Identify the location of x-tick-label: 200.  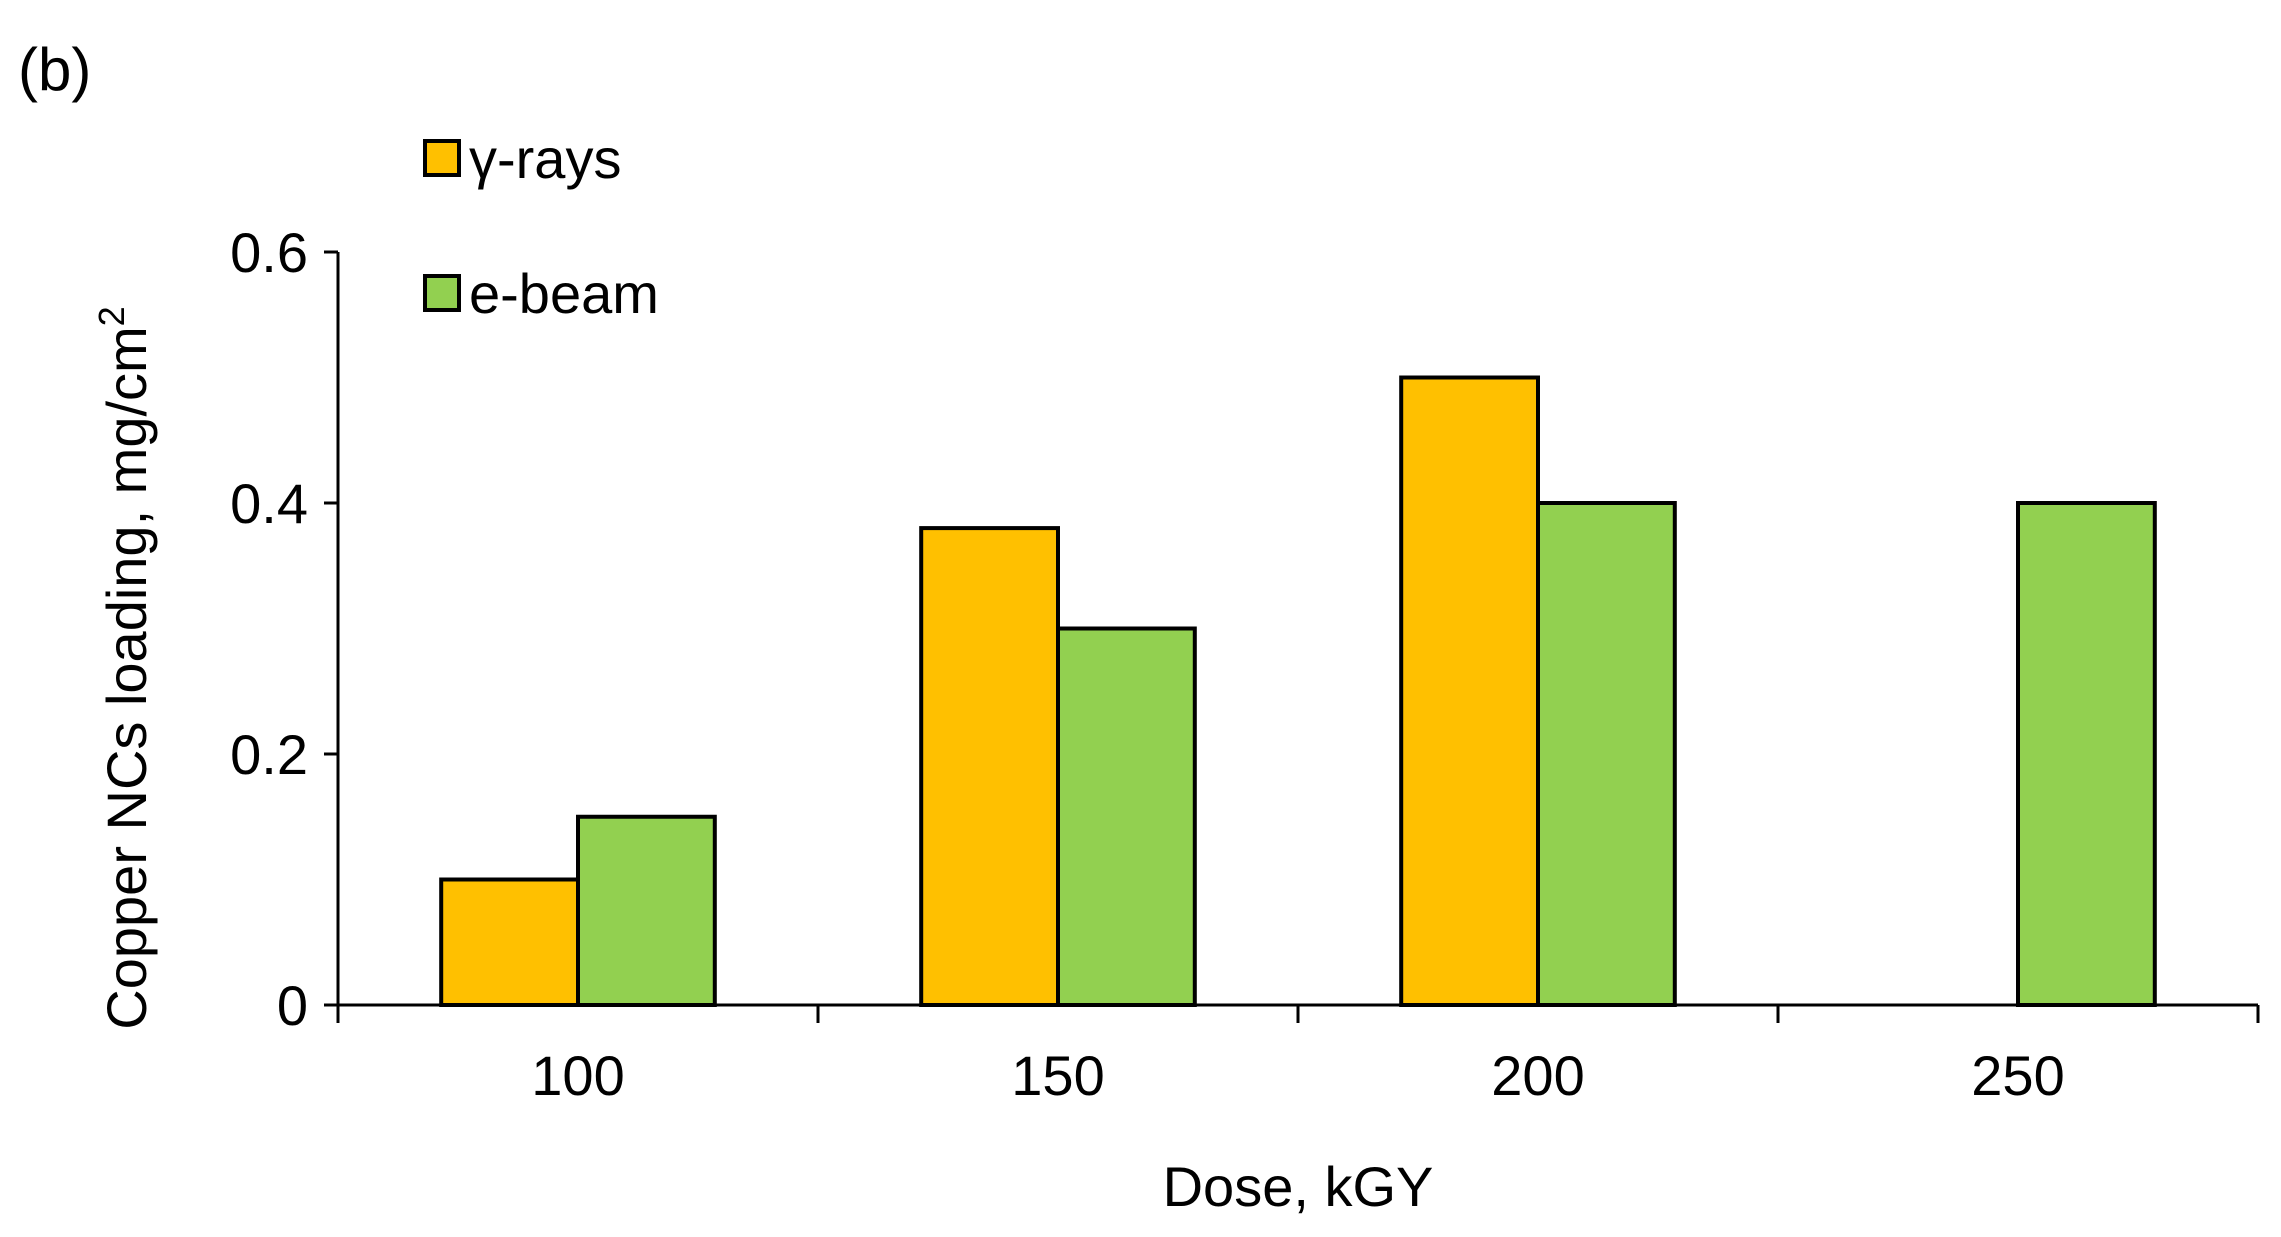
(1537, 1075).